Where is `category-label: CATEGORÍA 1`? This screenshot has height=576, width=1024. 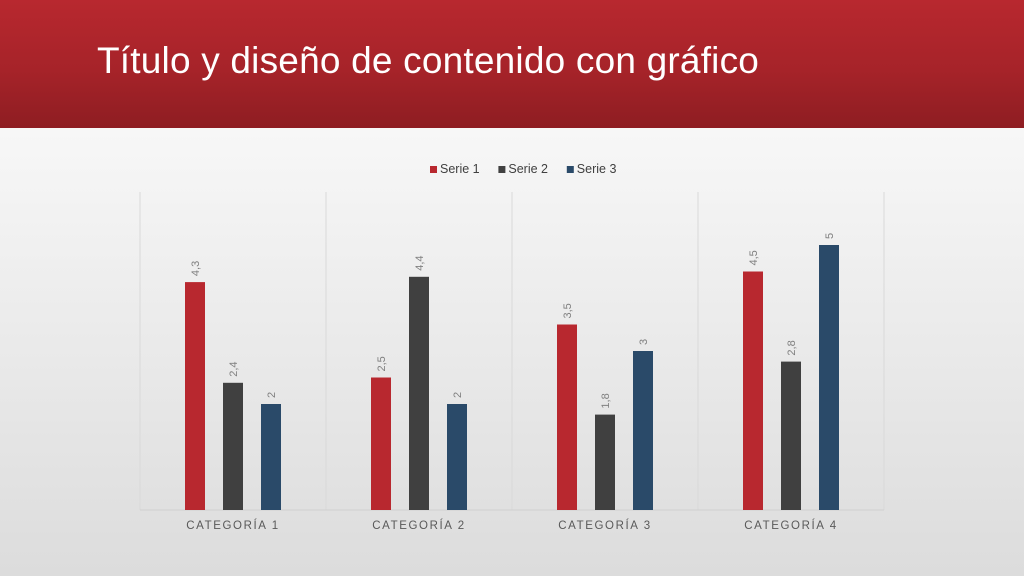 category-label: CATEGORÍA 1 is located at coordinates (232, 525).